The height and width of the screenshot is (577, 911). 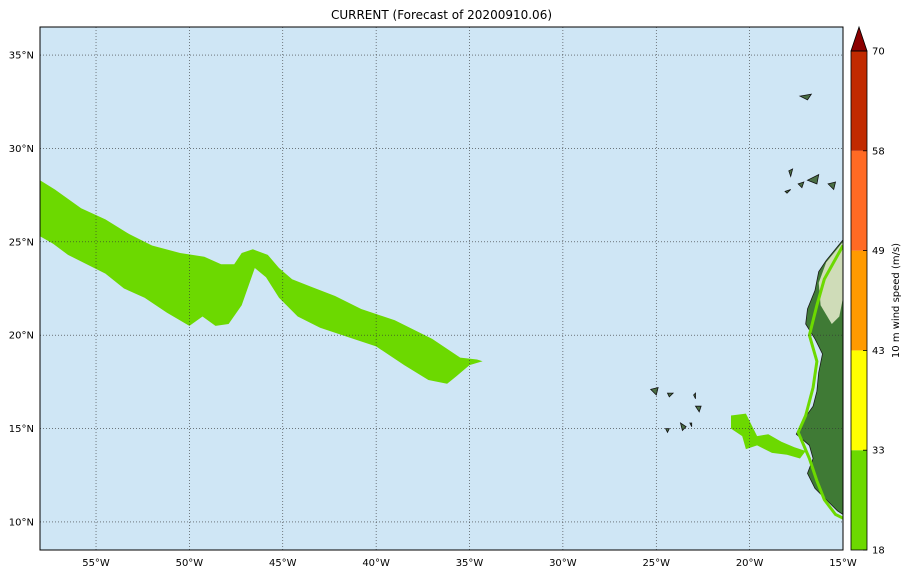 What do you see at coordinates (843, 563) in the screenshot?
I see `longitude-tick-label: 15°W` at bounding box center [843, 563].